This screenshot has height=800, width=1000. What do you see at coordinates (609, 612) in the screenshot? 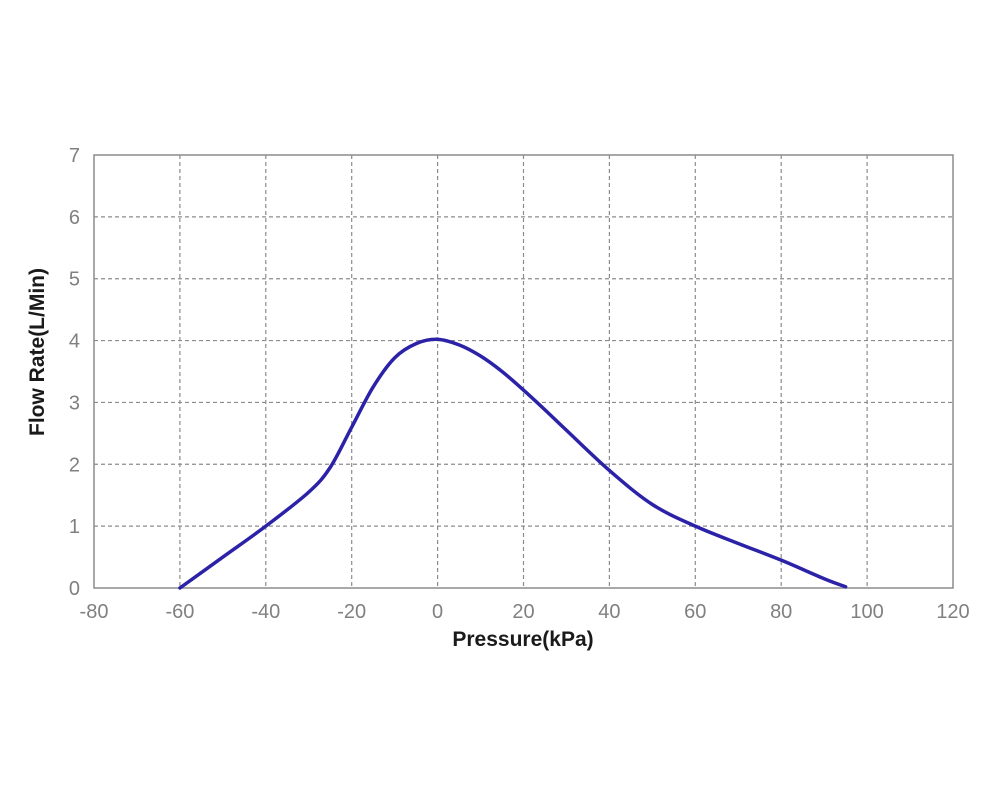
I see `x-tick-label: 40` at bounding box center [609, 612].